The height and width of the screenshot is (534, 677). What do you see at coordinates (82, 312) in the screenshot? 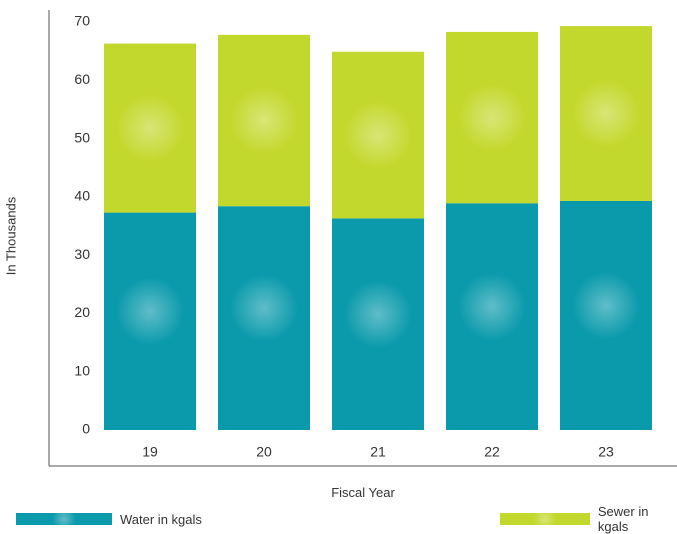
I see `y-tick-label: 20` at bounding box center [82, 312].